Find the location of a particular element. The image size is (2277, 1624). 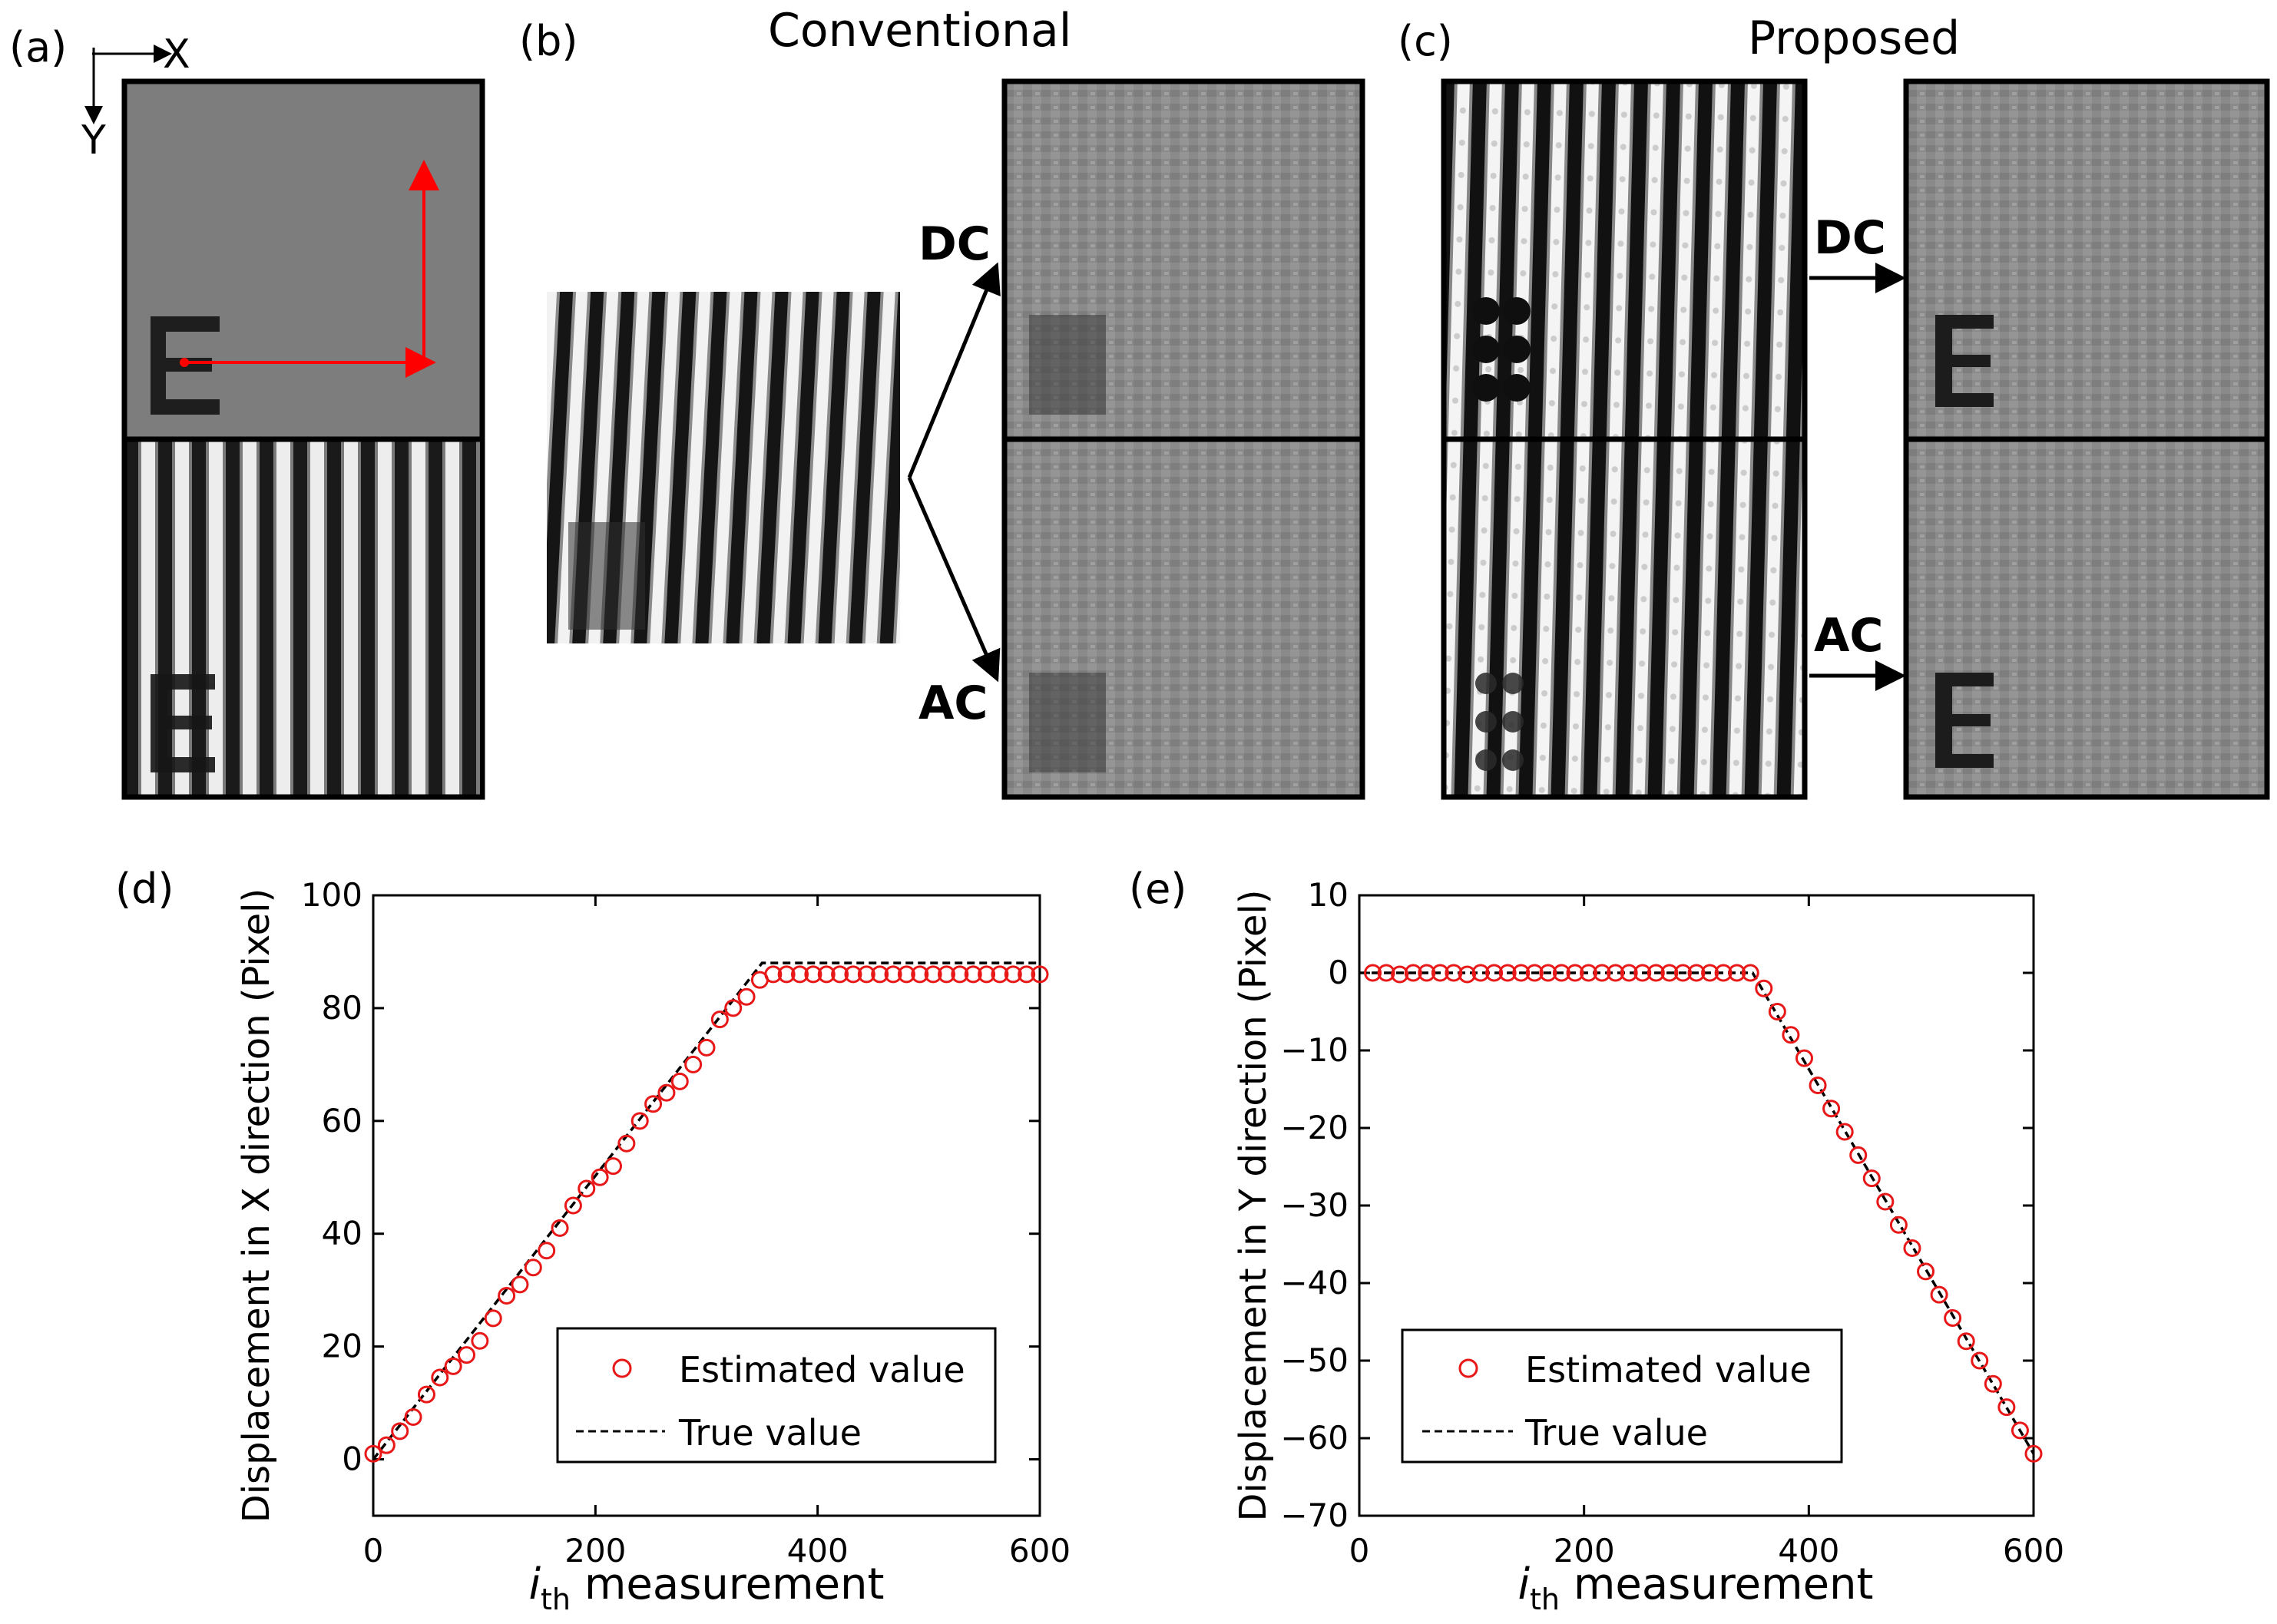

y-tick-label: −50 is located at coordinates (1314, 1360).